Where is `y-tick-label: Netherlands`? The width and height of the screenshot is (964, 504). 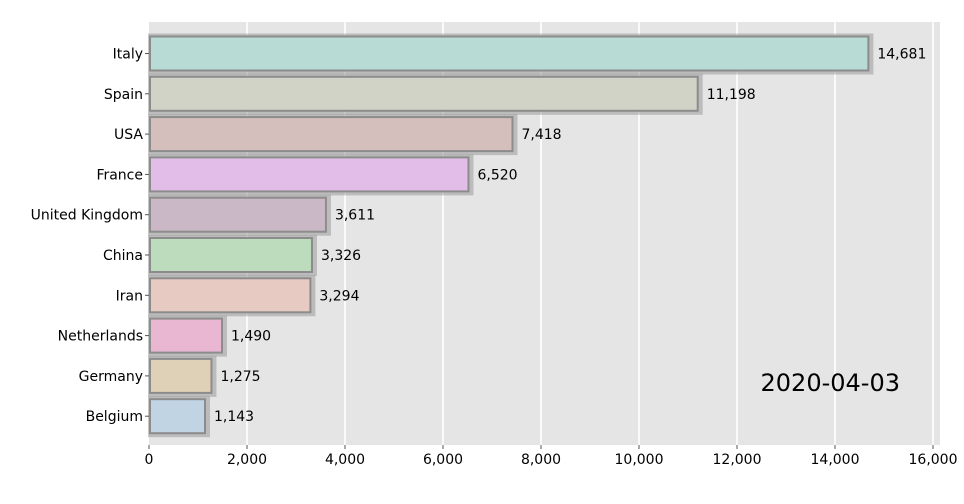 y-tick-label: Netherlands is located at coordinates (100, 337).